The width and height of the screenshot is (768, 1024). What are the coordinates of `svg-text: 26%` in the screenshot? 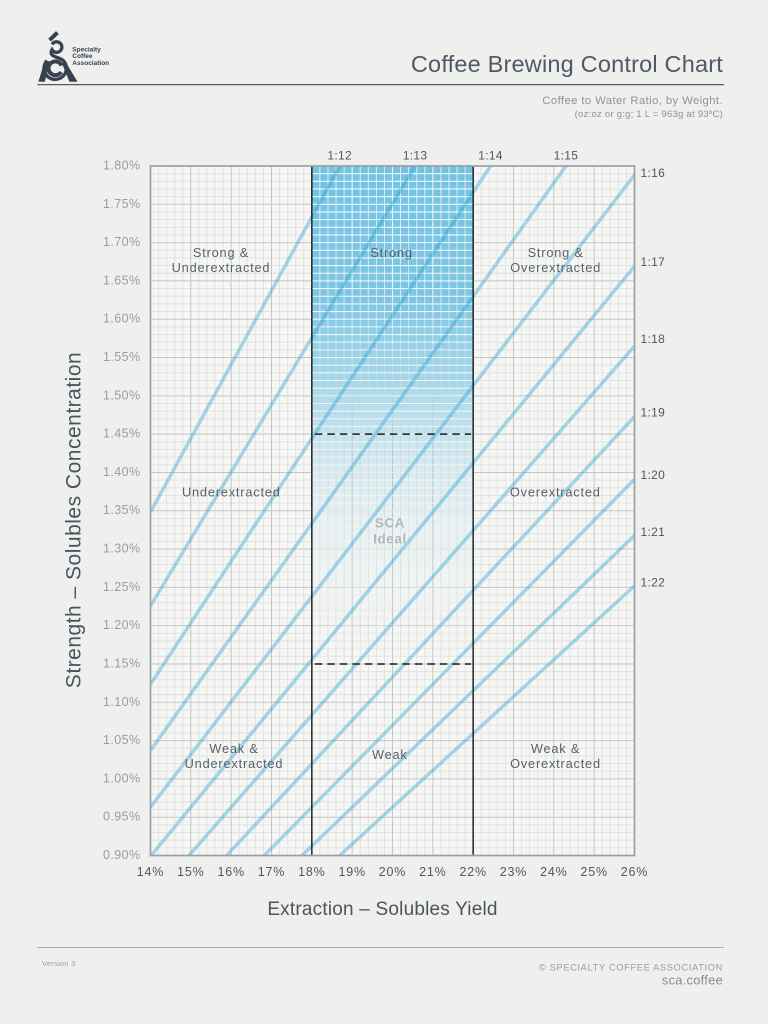 It's located at (634, 872).